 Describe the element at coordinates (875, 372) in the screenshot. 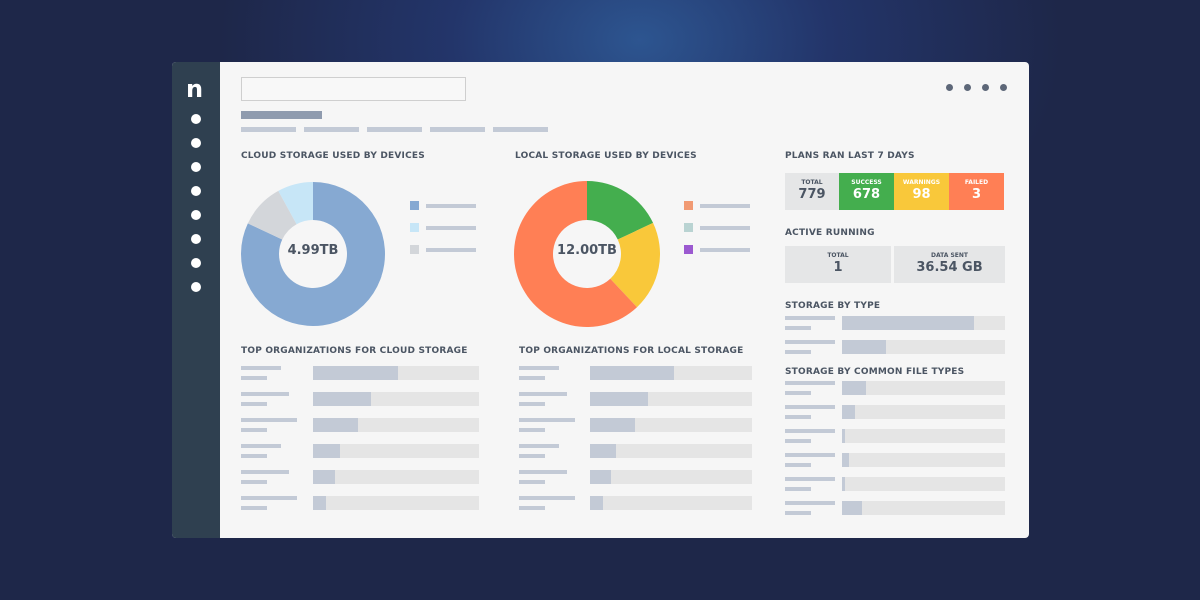

I see `file-types-title: STORAGE BY COMMON FILE TYPES` at that location.